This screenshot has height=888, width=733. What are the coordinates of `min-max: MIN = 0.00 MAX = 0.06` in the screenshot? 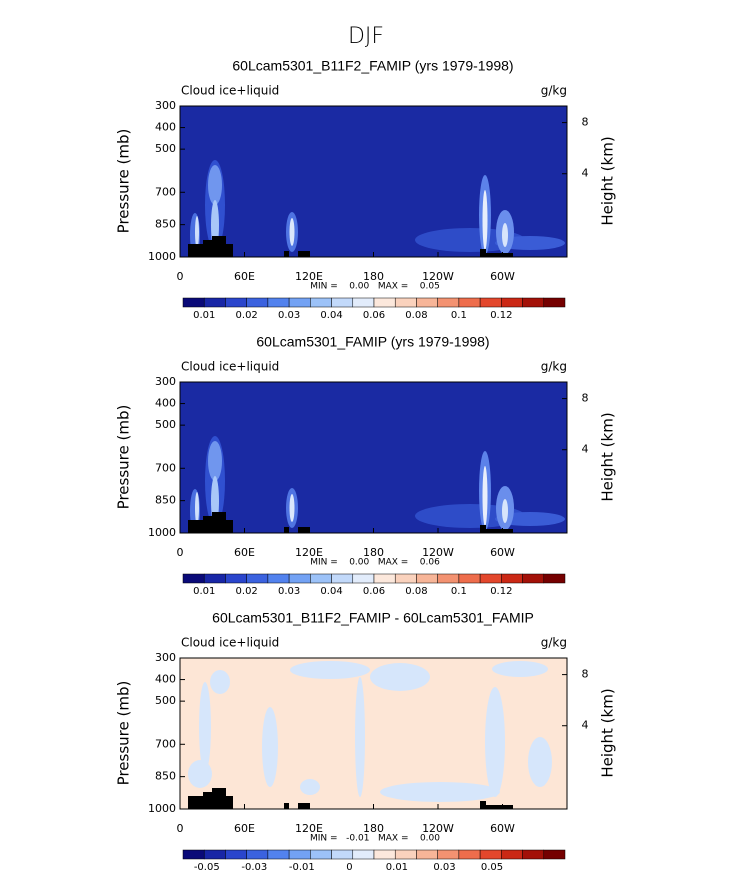 It's located at (375, 563).